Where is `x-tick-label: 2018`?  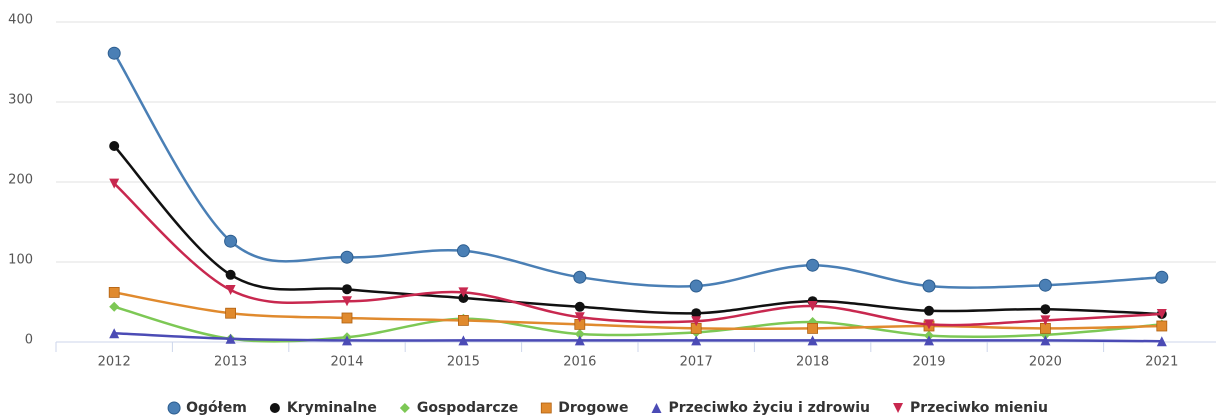 x-tick-label: 2018 is located at coordinates (812, 362).